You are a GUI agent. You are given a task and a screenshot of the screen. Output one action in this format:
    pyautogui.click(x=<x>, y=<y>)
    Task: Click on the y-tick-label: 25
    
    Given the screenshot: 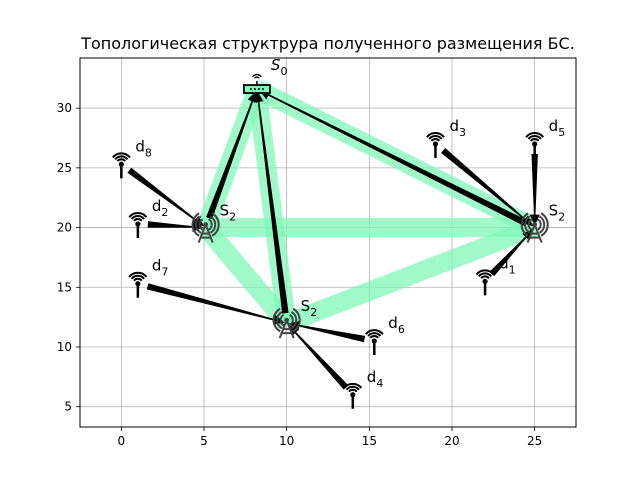 What is the action you would take?
    pyautogui.click(x=64, y=168)
    